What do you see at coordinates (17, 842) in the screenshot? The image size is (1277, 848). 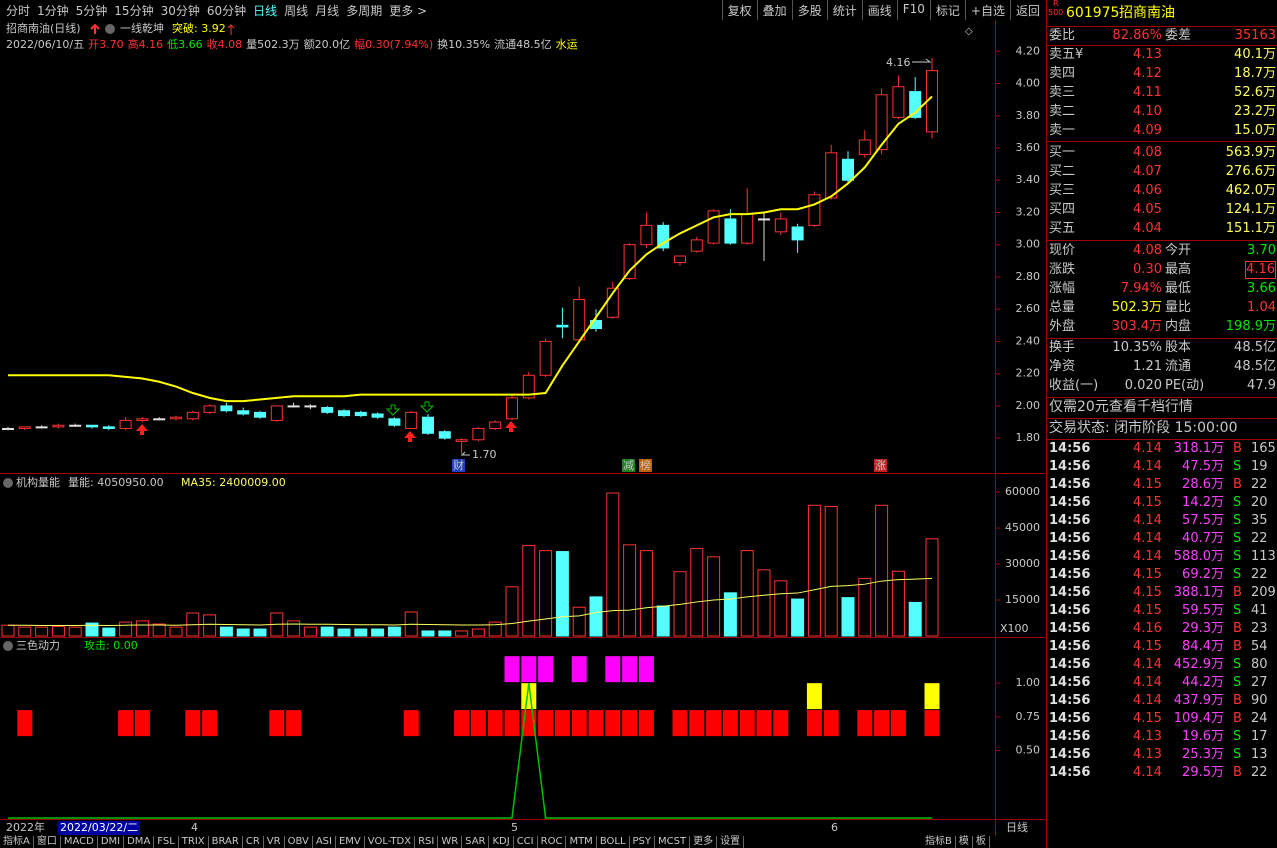 I see `indicator-tab: 指标A` at bounding box center [17, 842].